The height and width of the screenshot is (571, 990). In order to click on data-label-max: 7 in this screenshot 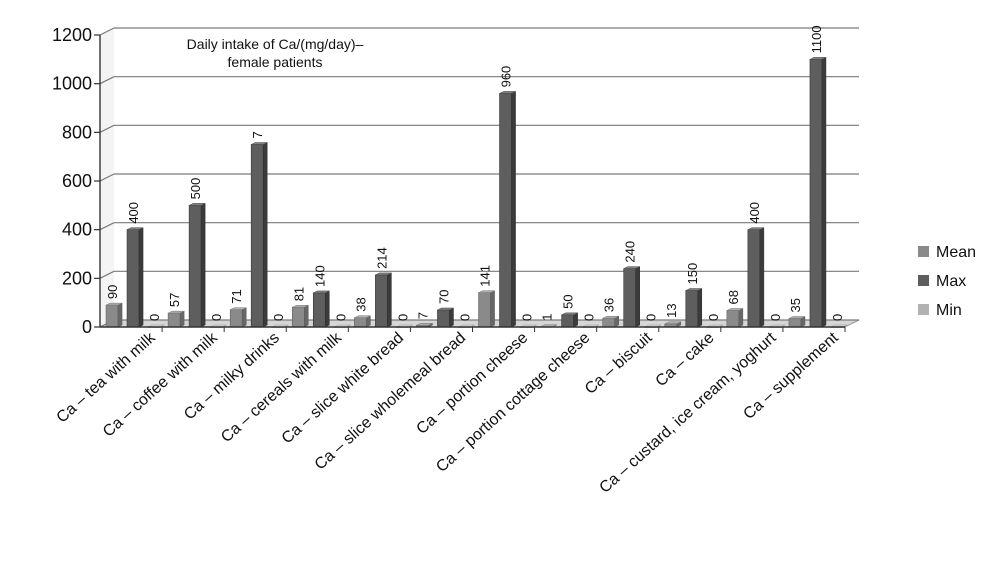, I will do `click(257, 134)`.